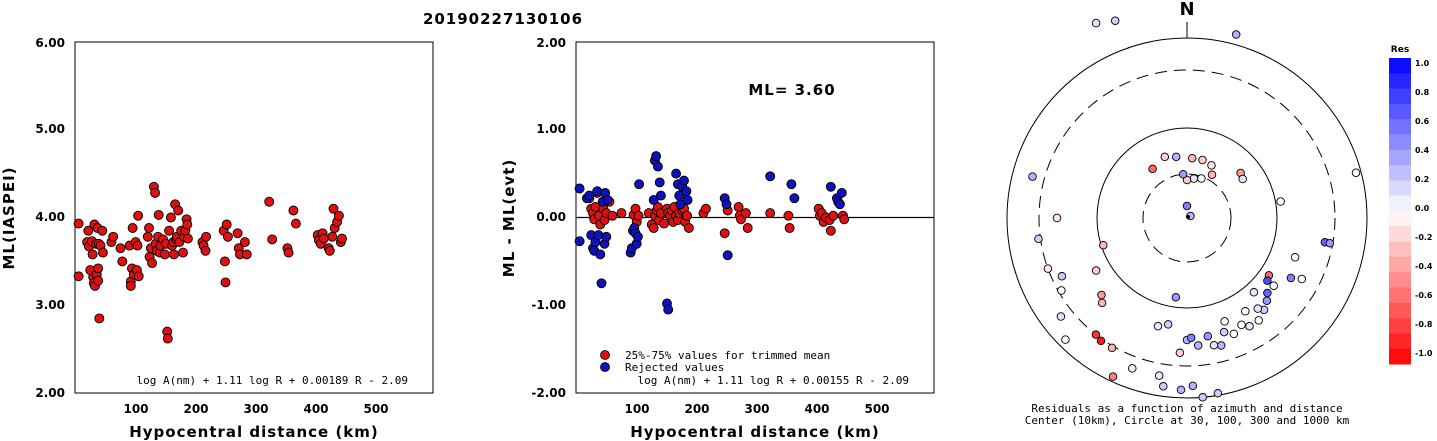 This screenshot has height=441, width=1437. What do you see at coordinates (791, 90) in the screenshot?
I see `ml-value: ML= 3.60` at bounding box center [791, 90].